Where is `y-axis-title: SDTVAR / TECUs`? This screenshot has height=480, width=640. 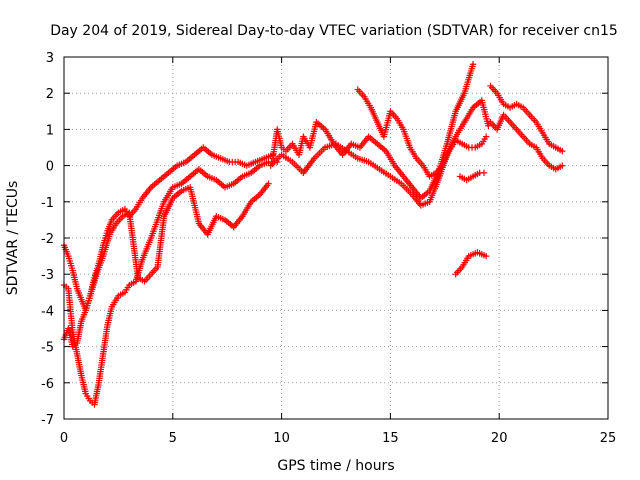
y-axis-title: SDTVAR / TECUs is located at coordinates (13, 238).